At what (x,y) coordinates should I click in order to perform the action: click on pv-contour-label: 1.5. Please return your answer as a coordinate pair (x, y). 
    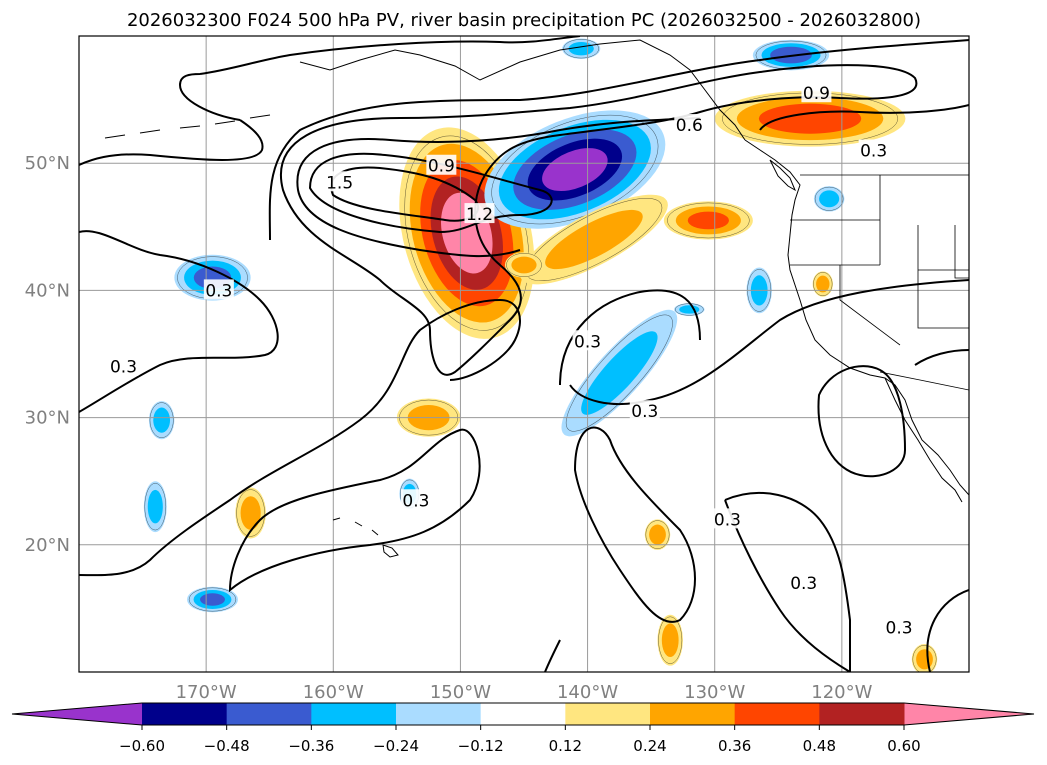
    Looking at the image, I should click on (339, 183).